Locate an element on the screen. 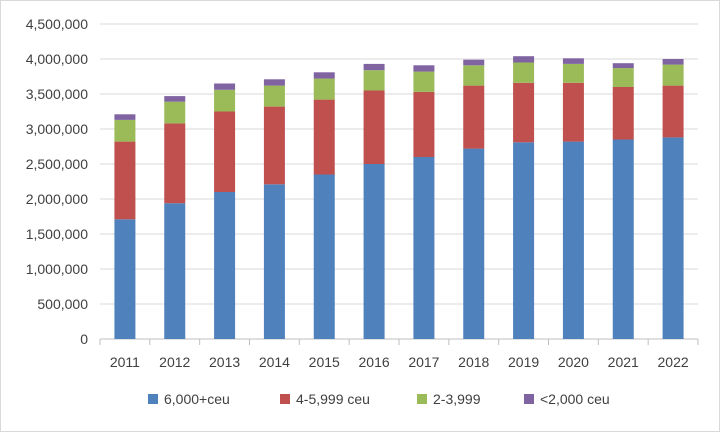 Image resolution: width=722 pixels, height=434 pixels. y-tick-label: 4,500,000 is located at coordinates (57, 24).